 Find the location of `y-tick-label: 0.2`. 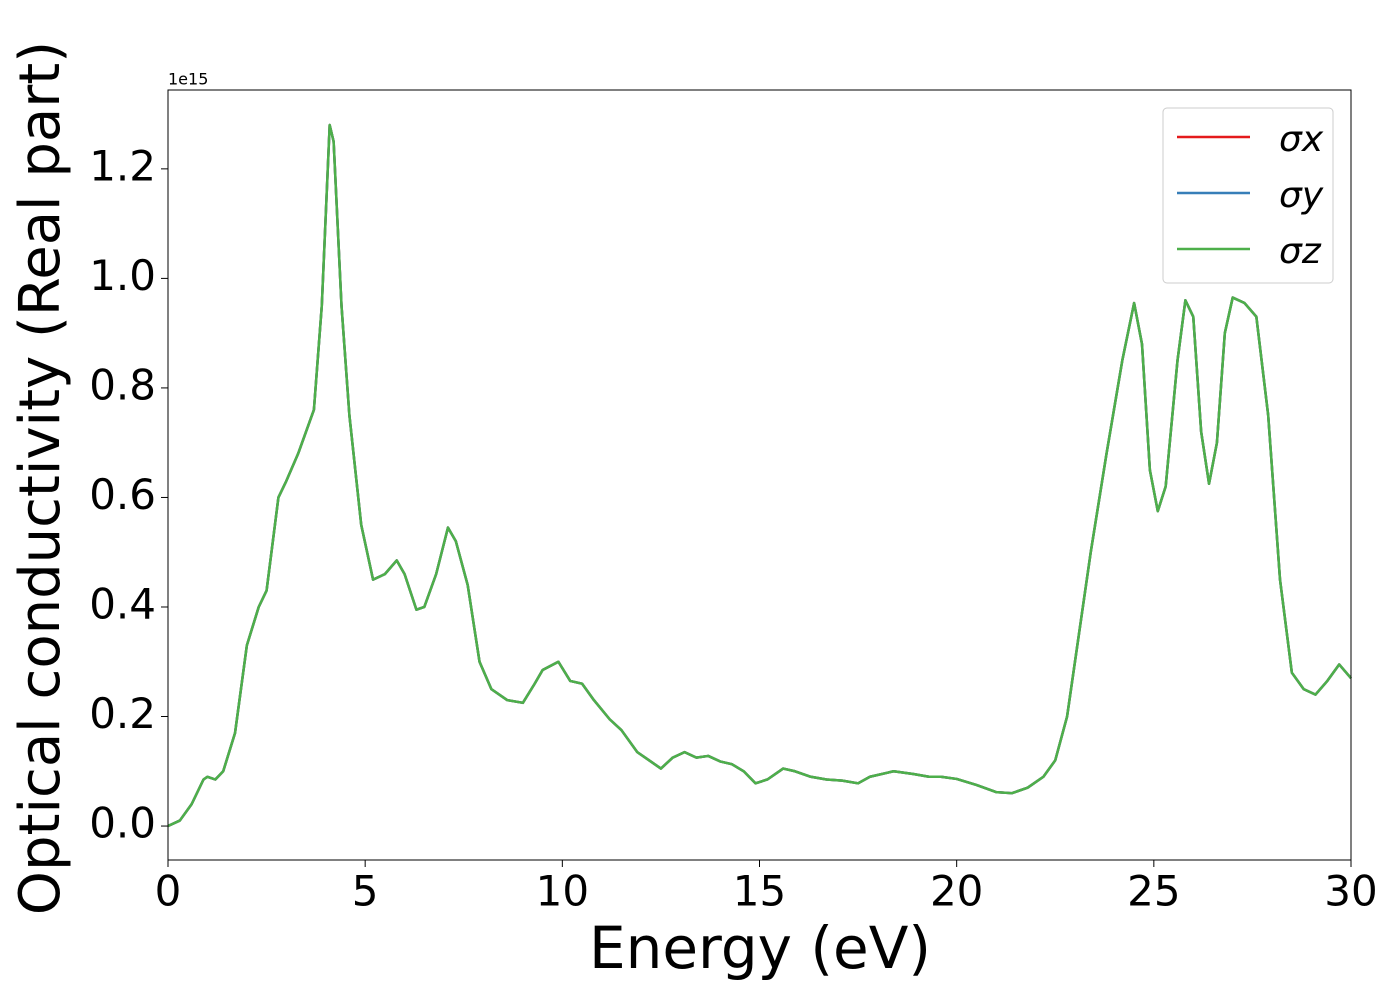

y-tick-label: 0.2 is located at coordinates (122, 713).